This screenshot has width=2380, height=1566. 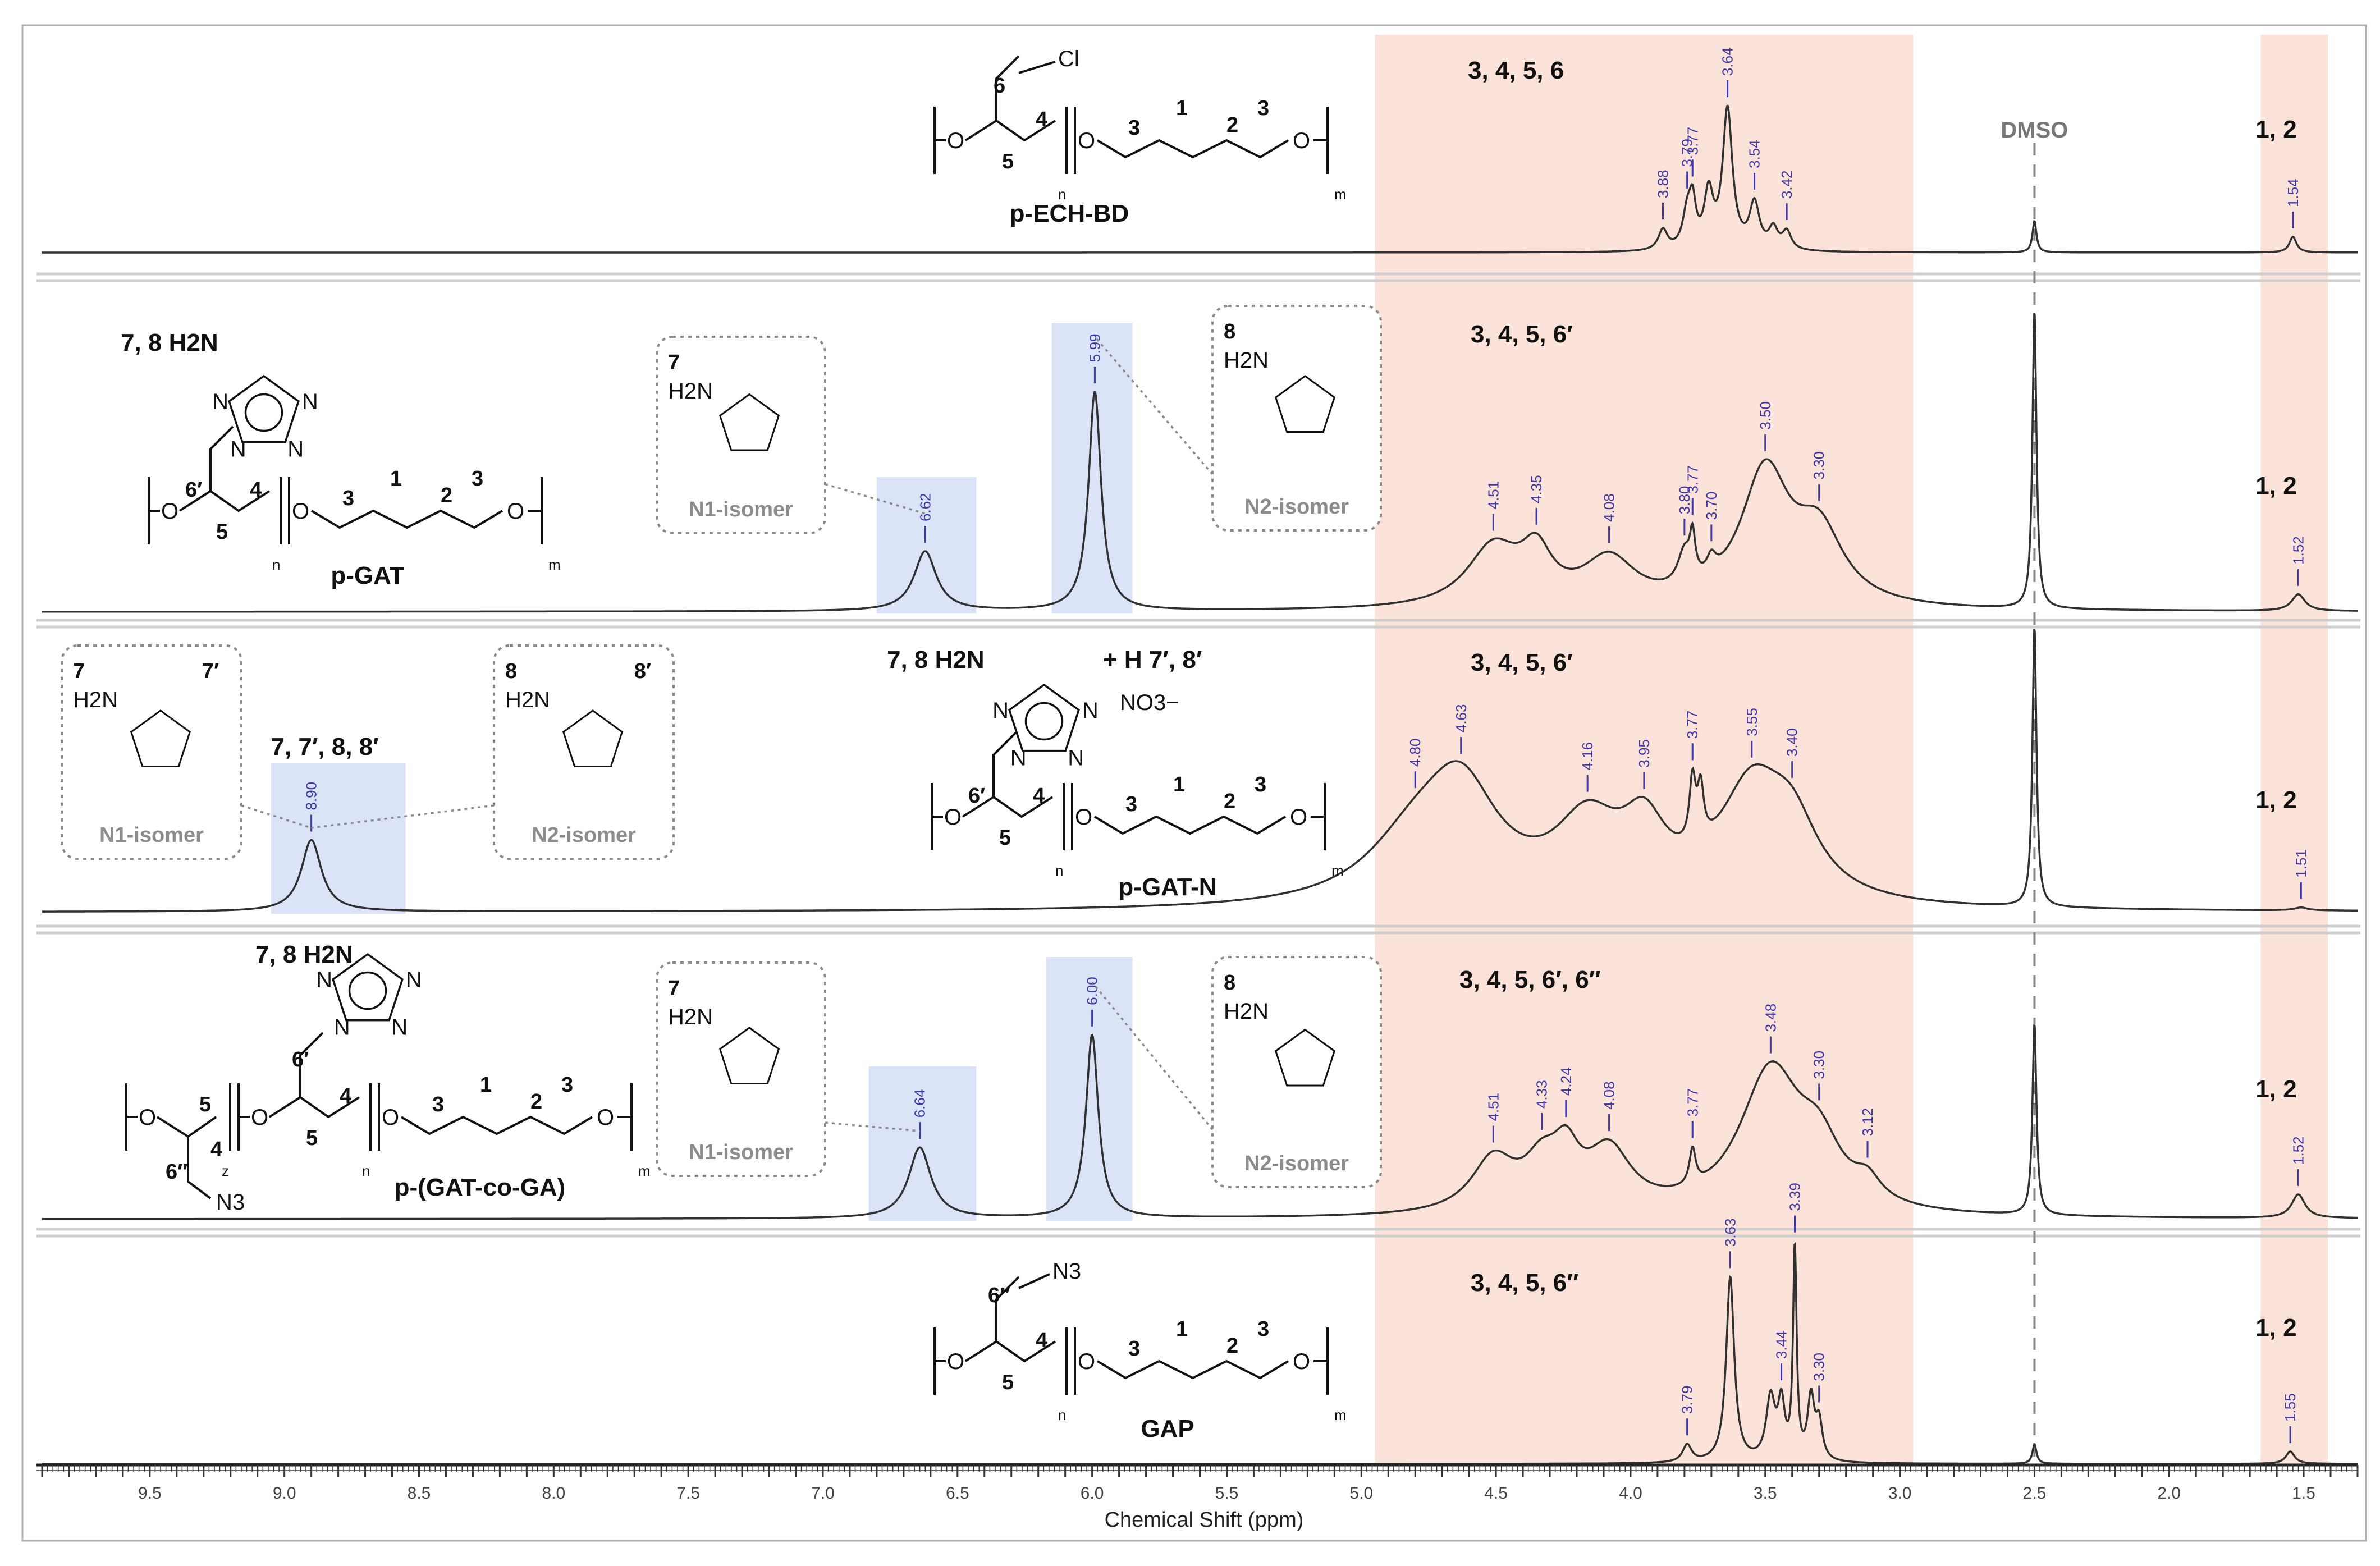 What do you see at coordinates (1567, 1081) in the screenshot?
I see `peak-label: 4.24` at bounding box center [1567, 1081].